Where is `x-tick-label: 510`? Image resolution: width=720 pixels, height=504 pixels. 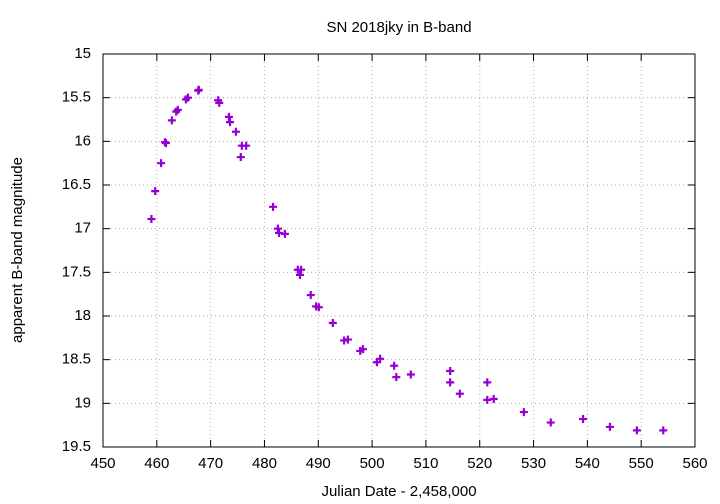 x-tick-label: 510 is located at coordinates (425, 463).